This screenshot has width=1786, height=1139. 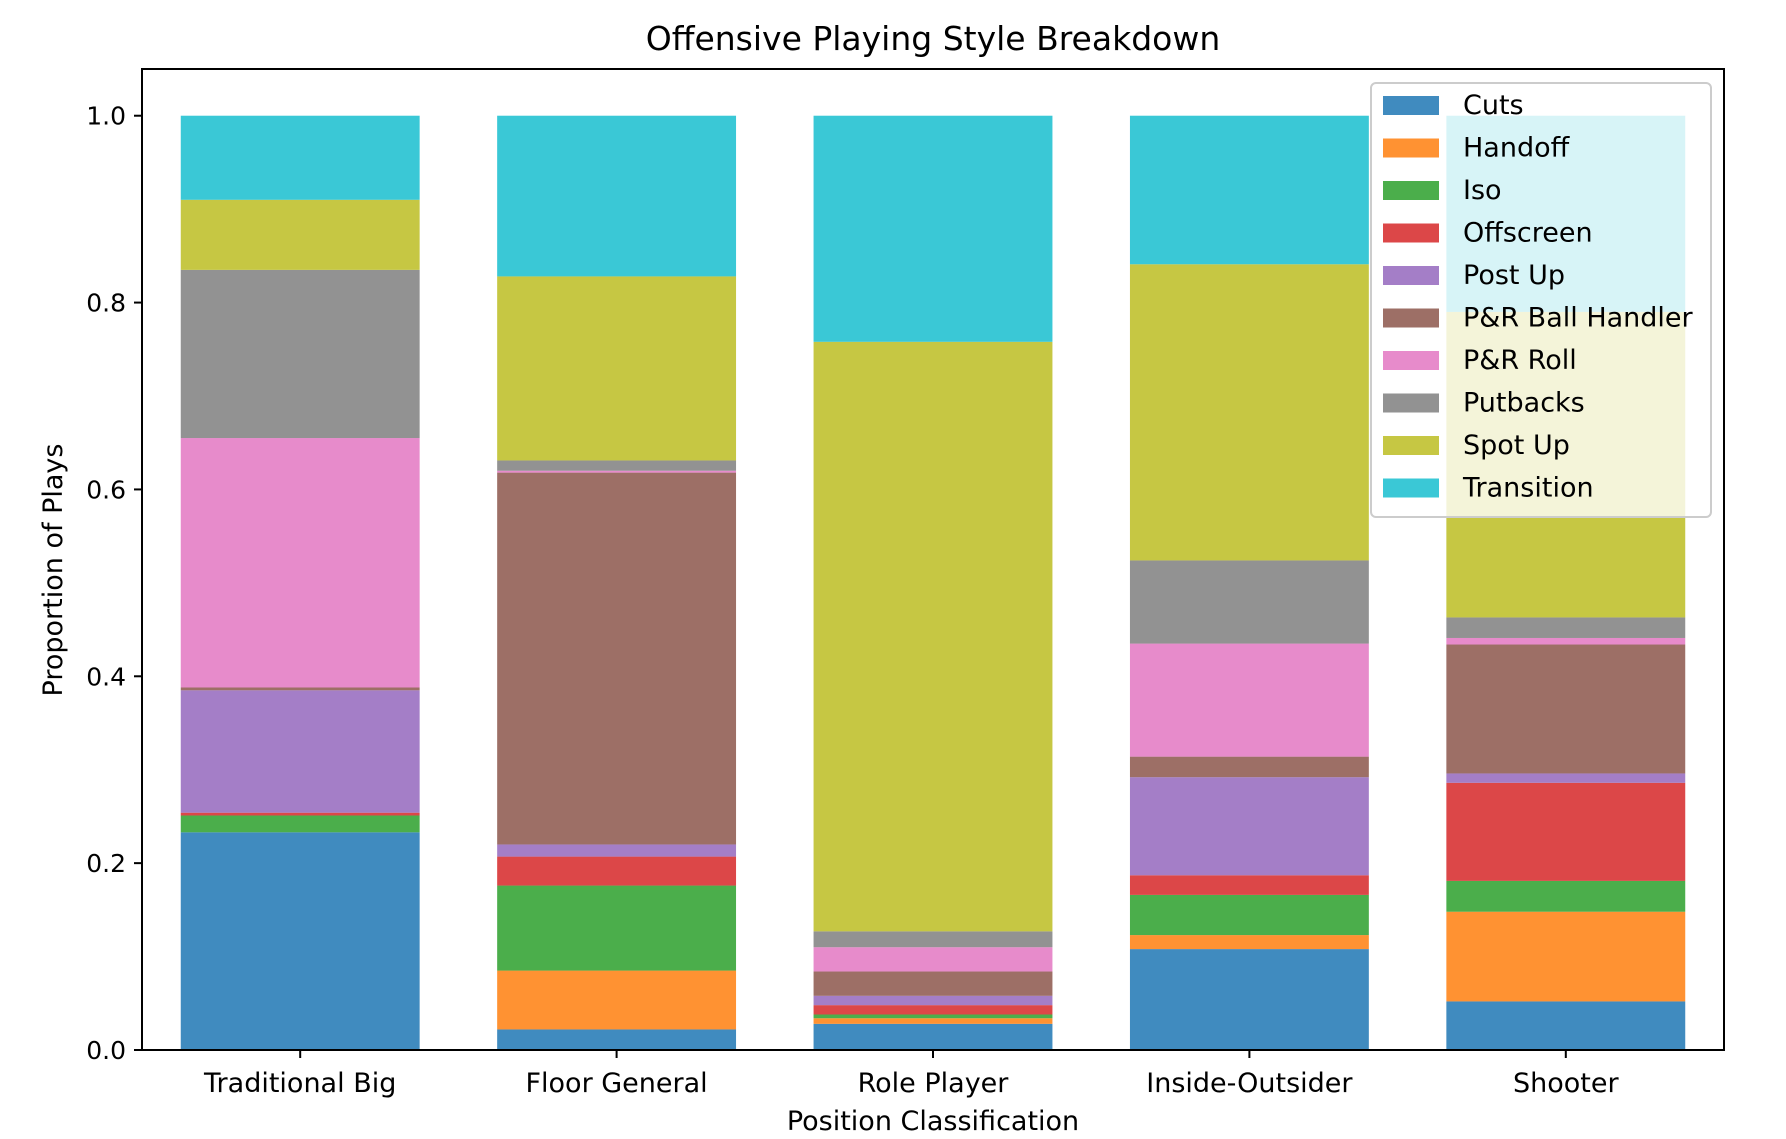 I want to click on bar-floor-general-offscreen, so click(x=617, y=871).